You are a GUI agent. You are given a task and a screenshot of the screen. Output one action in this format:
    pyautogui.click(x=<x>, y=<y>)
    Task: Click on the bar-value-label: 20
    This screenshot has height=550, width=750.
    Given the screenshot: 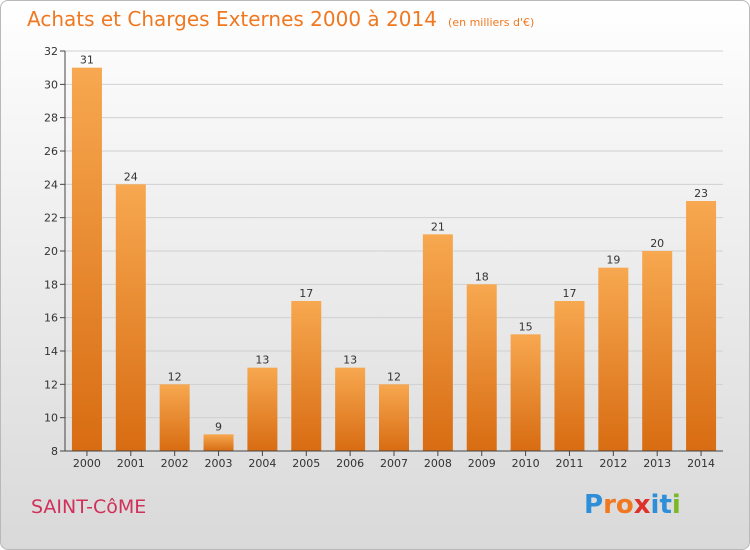 What is the action you would take?
    pyautogui.click(x=657, y=243)
    